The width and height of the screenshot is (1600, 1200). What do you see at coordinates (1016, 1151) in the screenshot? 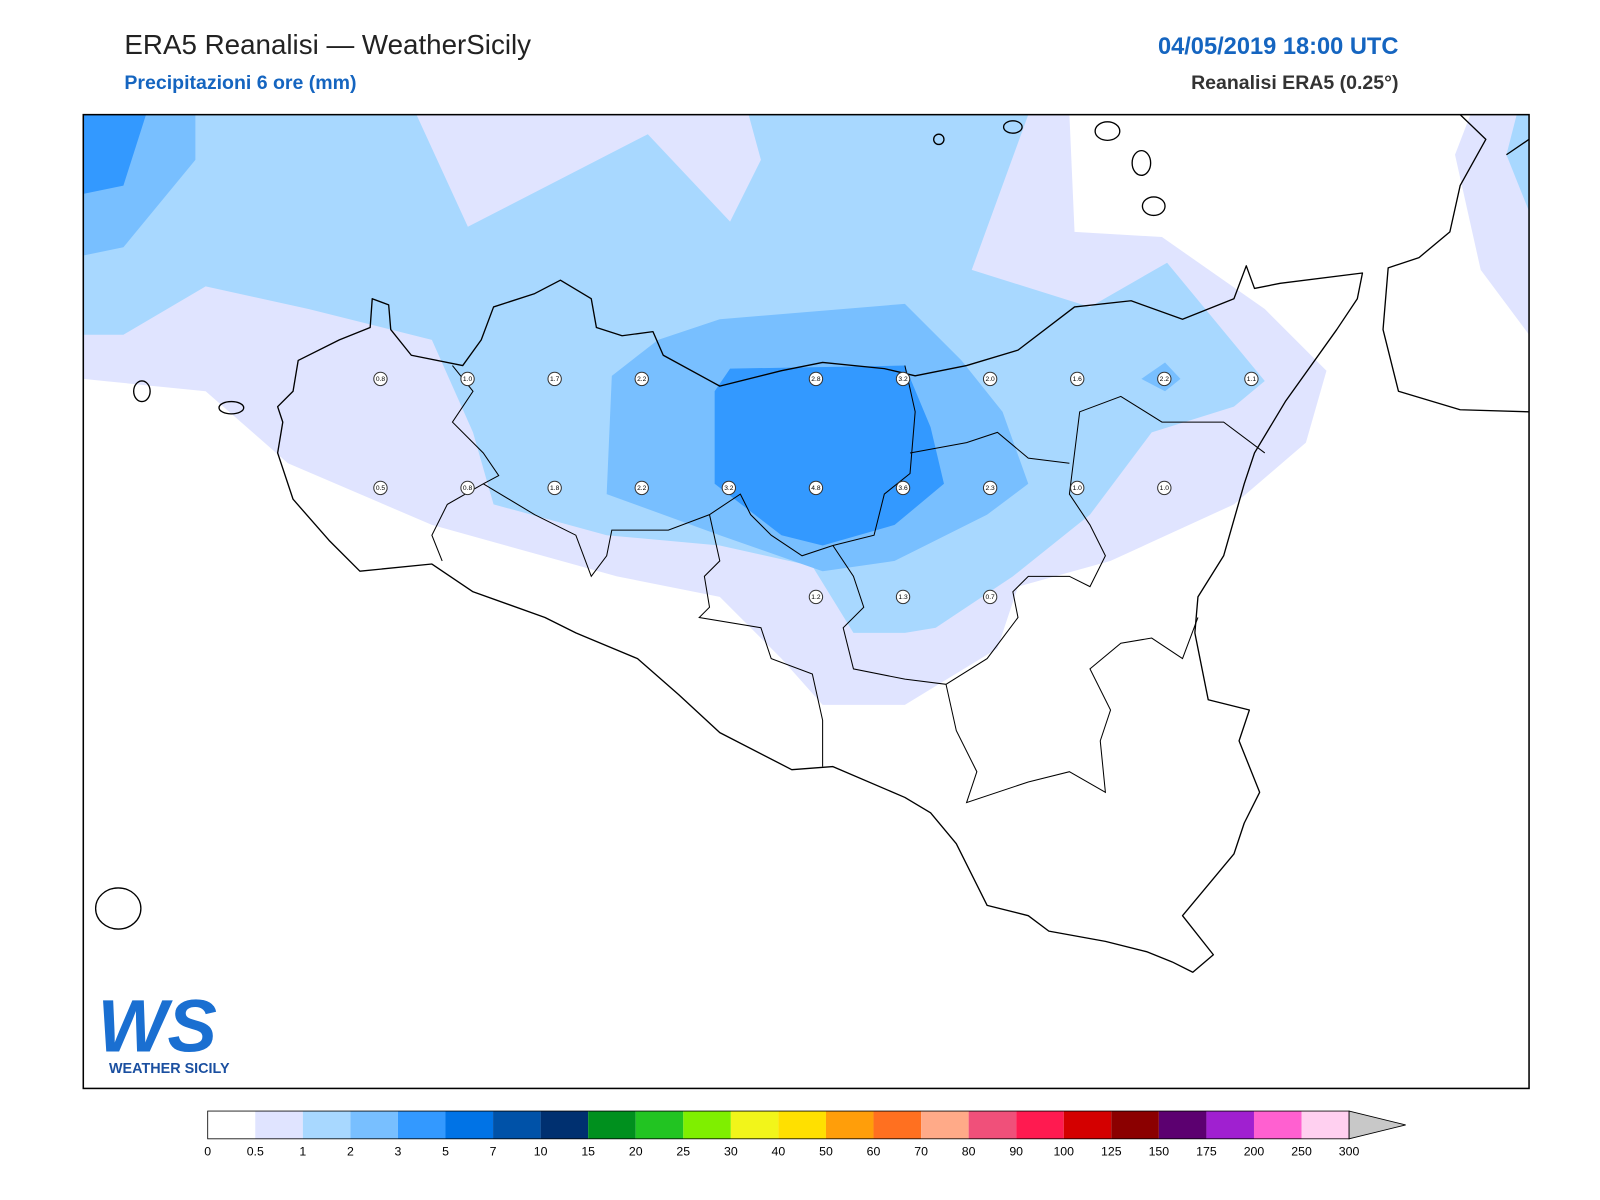
I see `colorbar-tick-label: 90` at bounding box center [1016, 1151].